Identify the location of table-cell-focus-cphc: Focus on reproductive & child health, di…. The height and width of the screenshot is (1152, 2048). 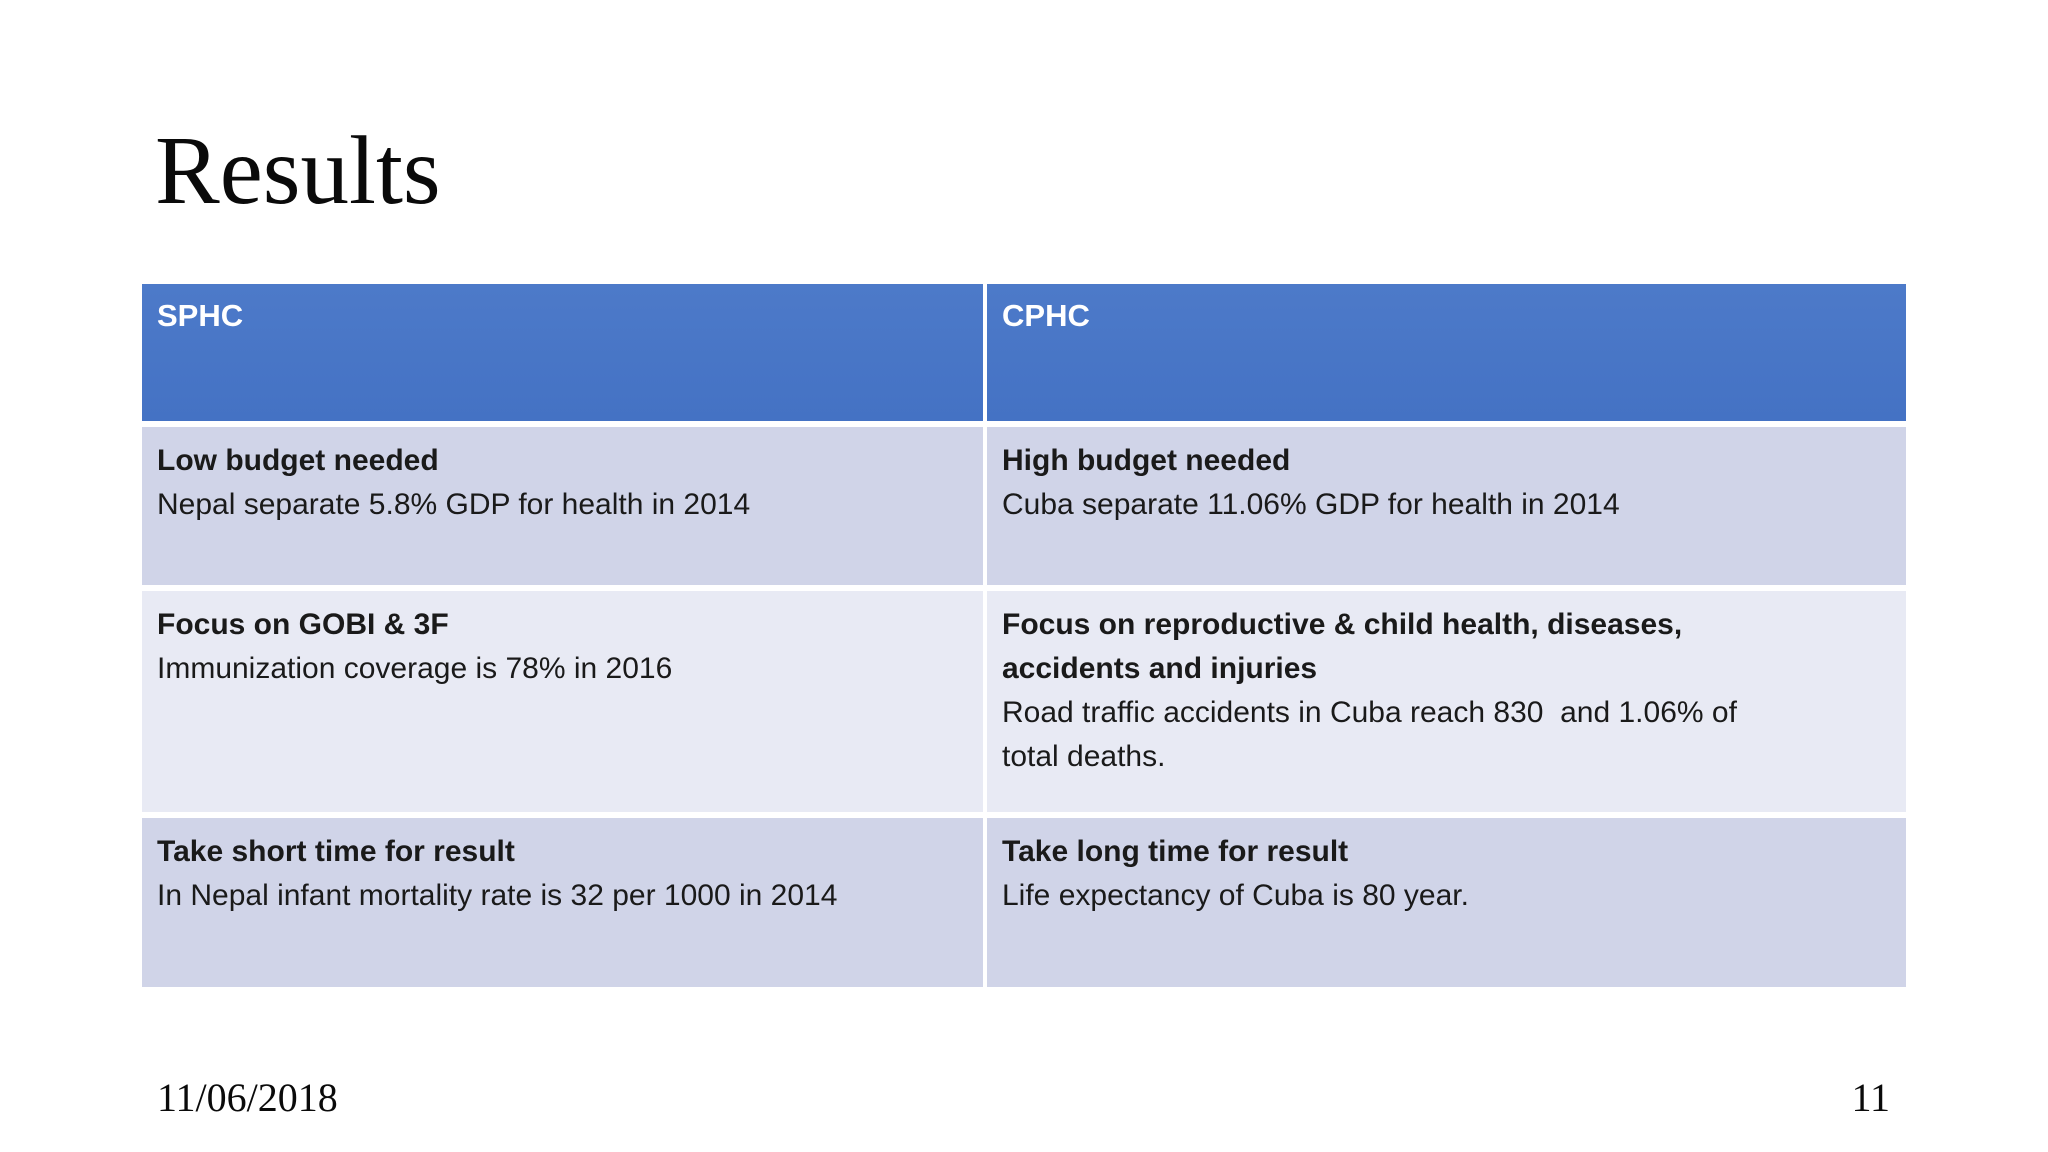
(1446, 701).